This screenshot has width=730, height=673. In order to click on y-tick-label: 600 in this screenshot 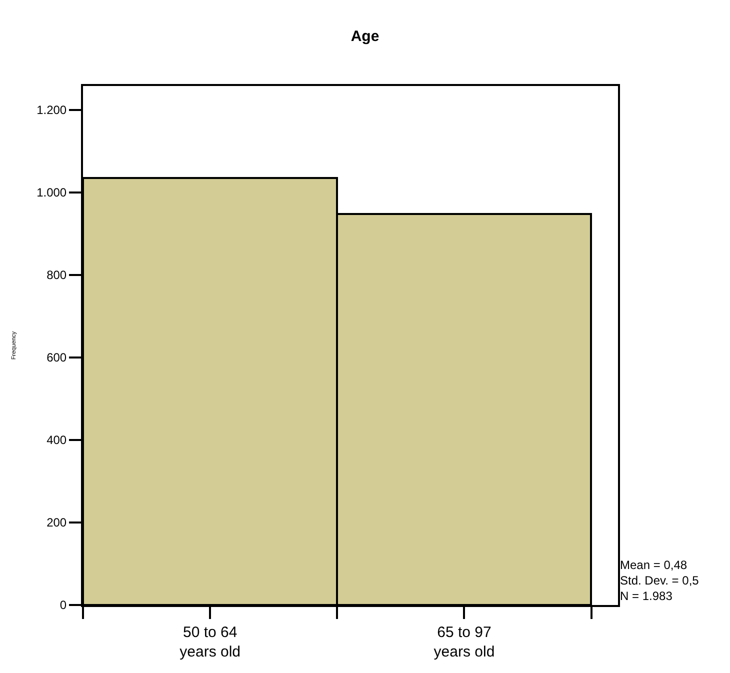, I will do `click(56, 357)`.